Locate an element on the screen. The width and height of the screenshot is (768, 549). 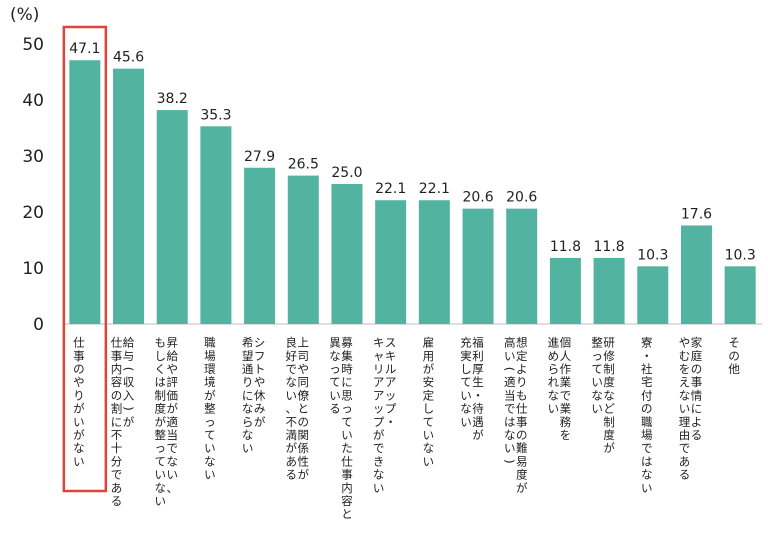
category-label: 職場環境が整っていない is located at coordinates (210, 409).